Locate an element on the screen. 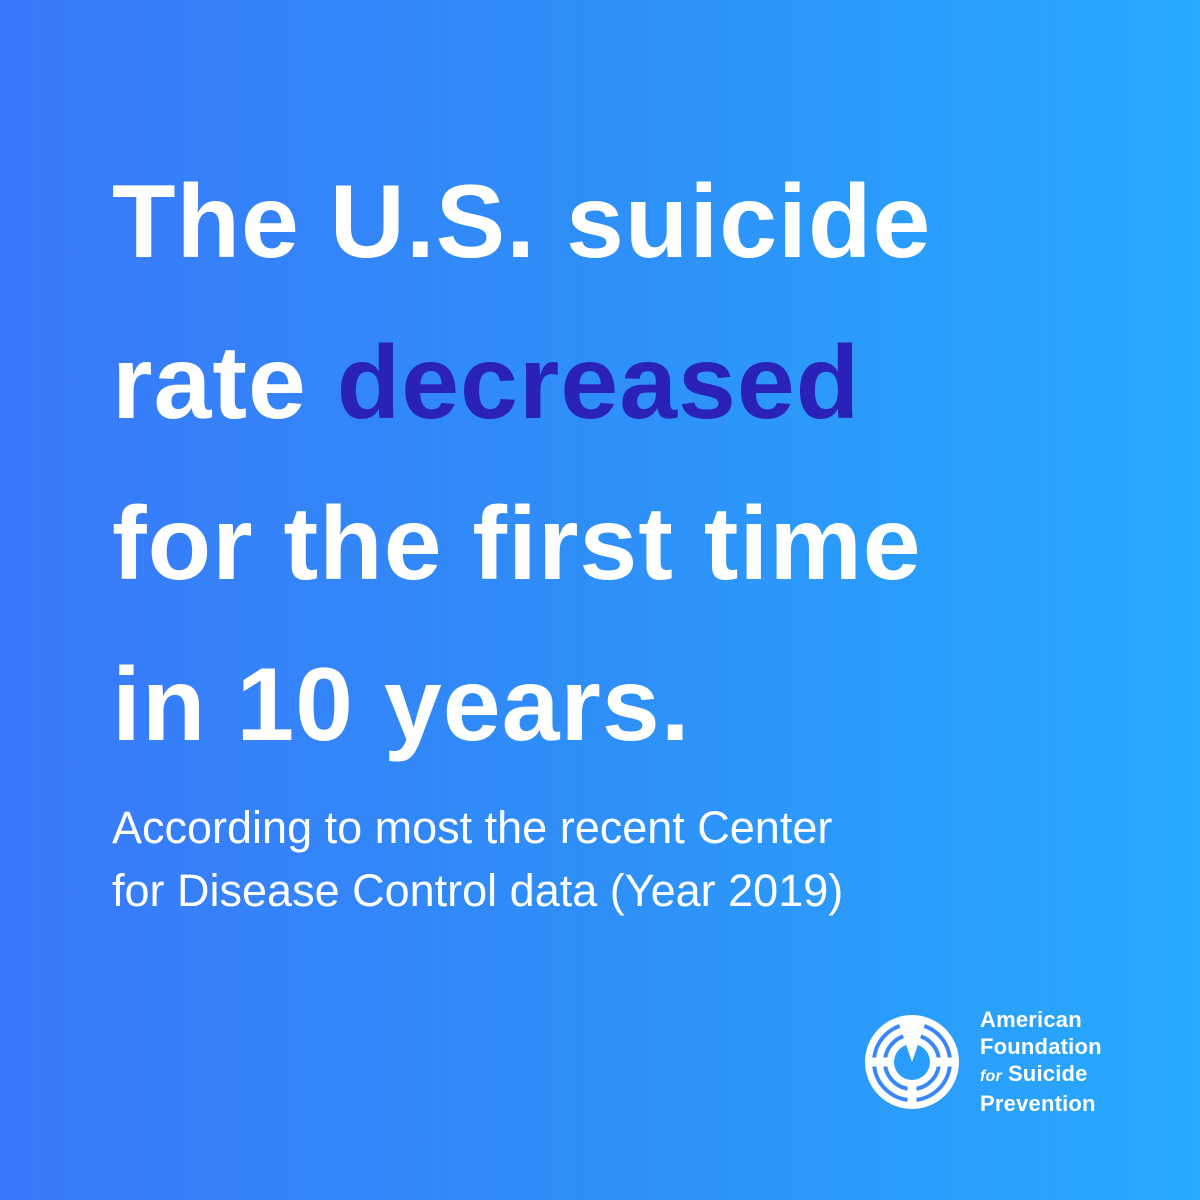 This screenshot has width=1200, height=1200. logo-line-3: for Suicide is located at coordinates (1041, 1075).